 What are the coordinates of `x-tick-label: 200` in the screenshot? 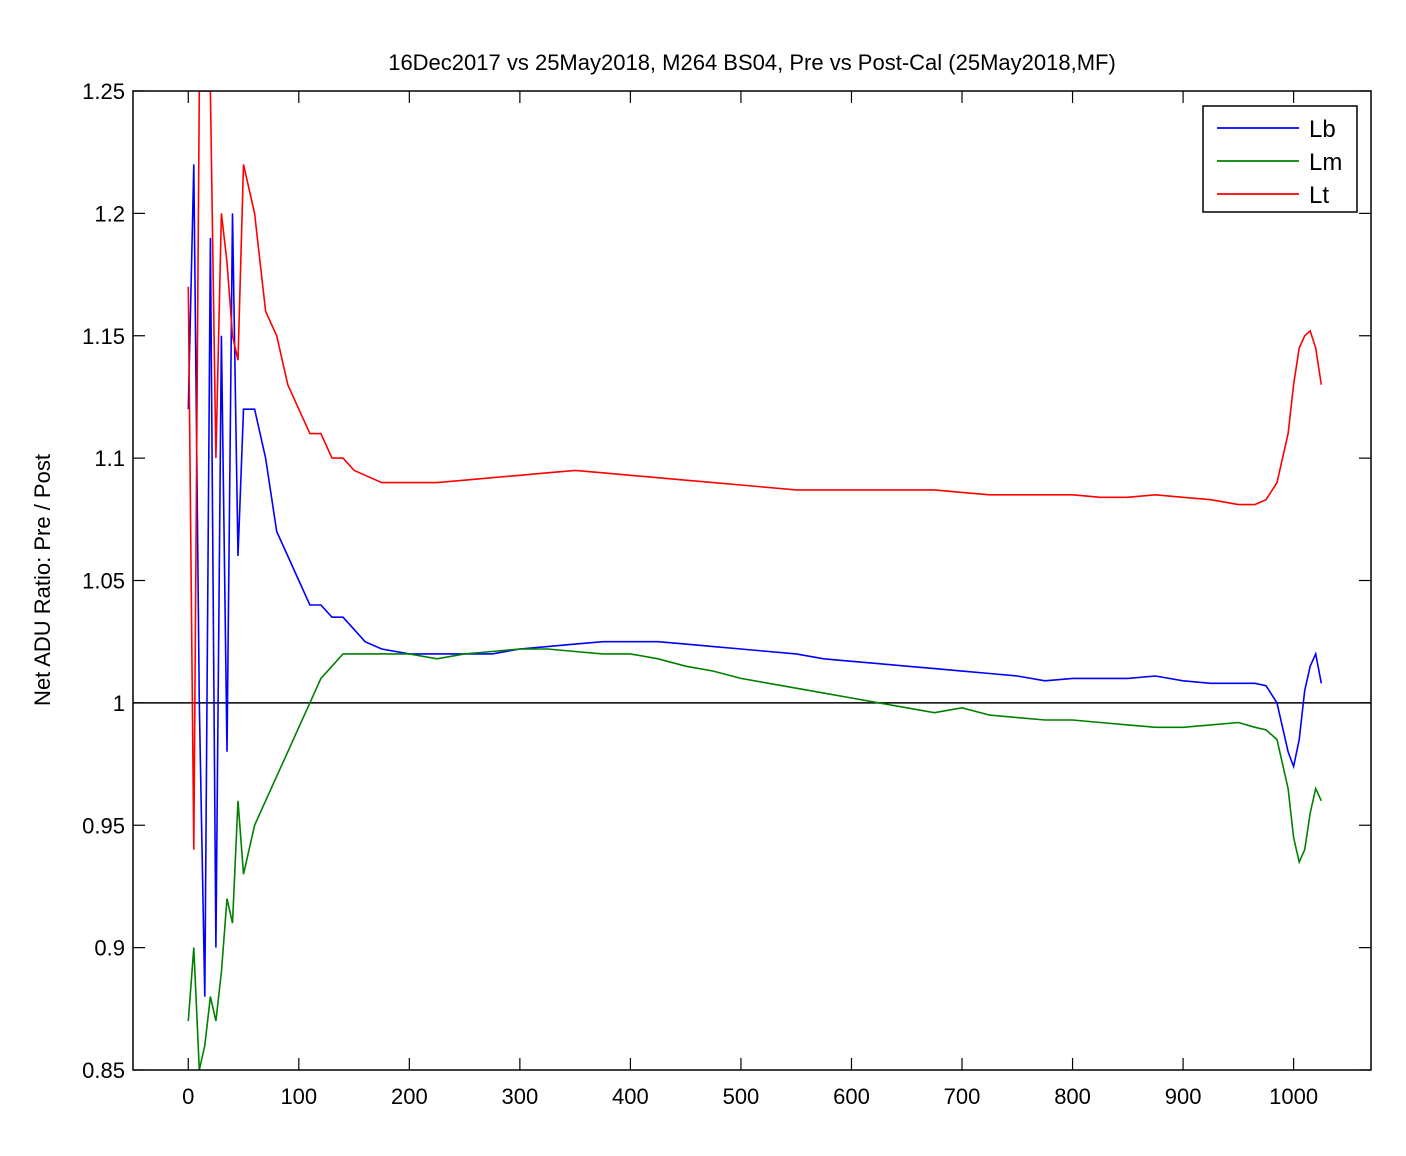 It's located at (409, 1096).